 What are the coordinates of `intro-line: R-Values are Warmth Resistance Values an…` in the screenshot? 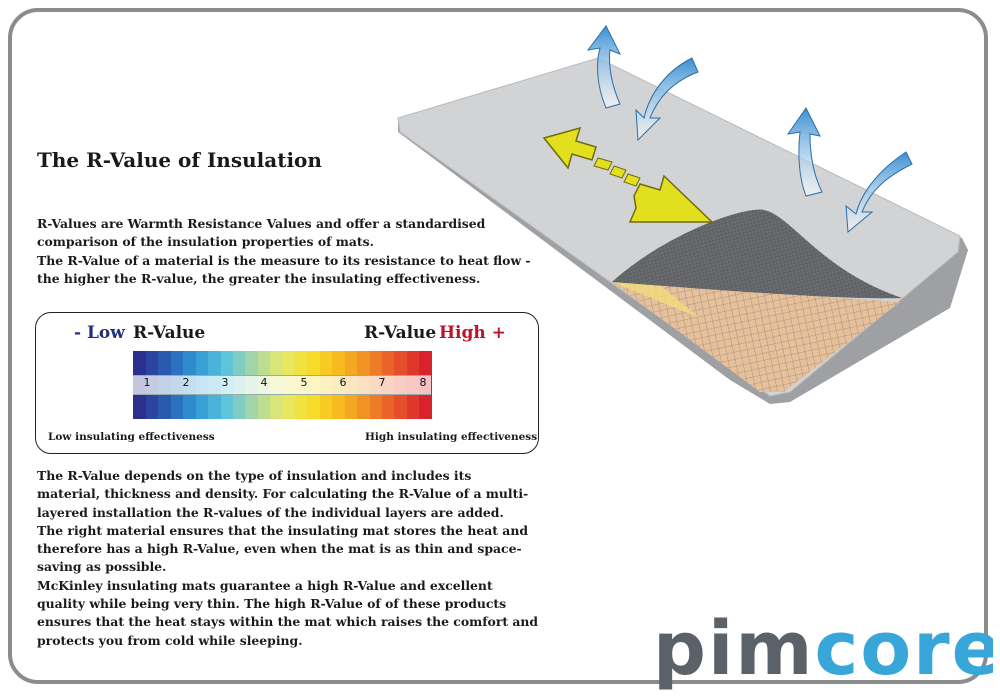 It's located at (261, 223).